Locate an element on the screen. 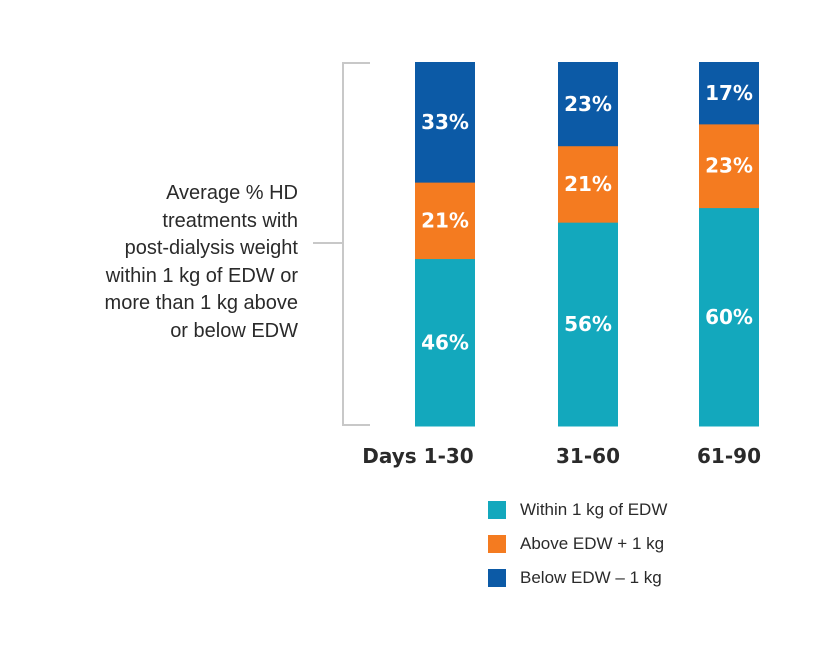 The image size is (840, 649). data-label-within-61-90: 60% is located at coordinates (729, 317).